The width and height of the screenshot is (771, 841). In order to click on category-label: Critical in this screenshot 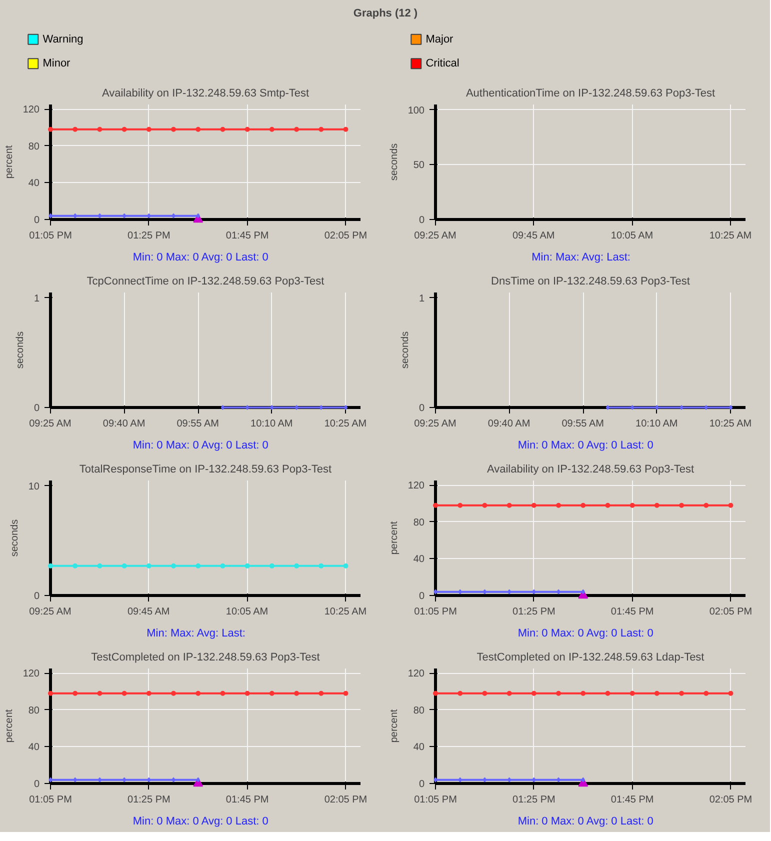, I will do `click(443, 64)`.